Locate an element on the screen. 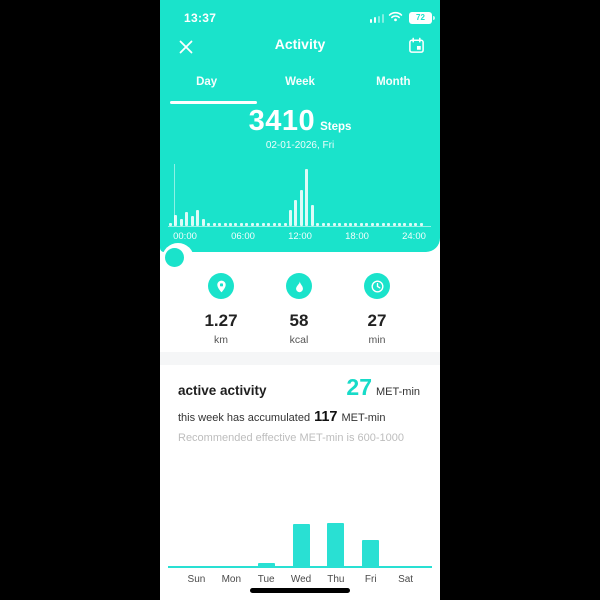 Image resolution: width=600 pixels, height=600 pixels. weekday-label: Wed is located at coordinates (301, 579).